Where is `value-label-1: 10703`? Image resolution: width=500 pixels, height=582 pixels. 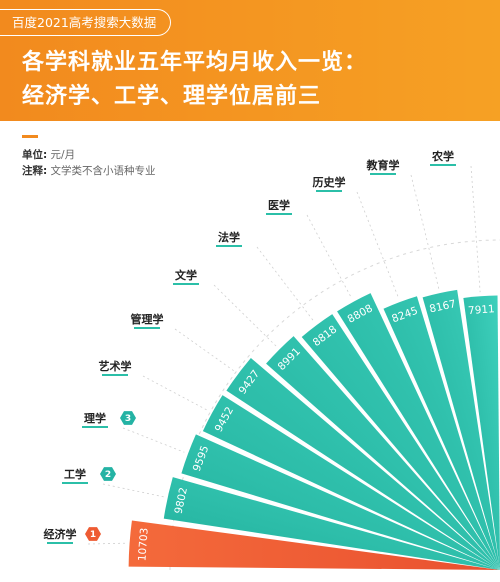
value-label-1: 10703 is located at coordinates (143, 544).